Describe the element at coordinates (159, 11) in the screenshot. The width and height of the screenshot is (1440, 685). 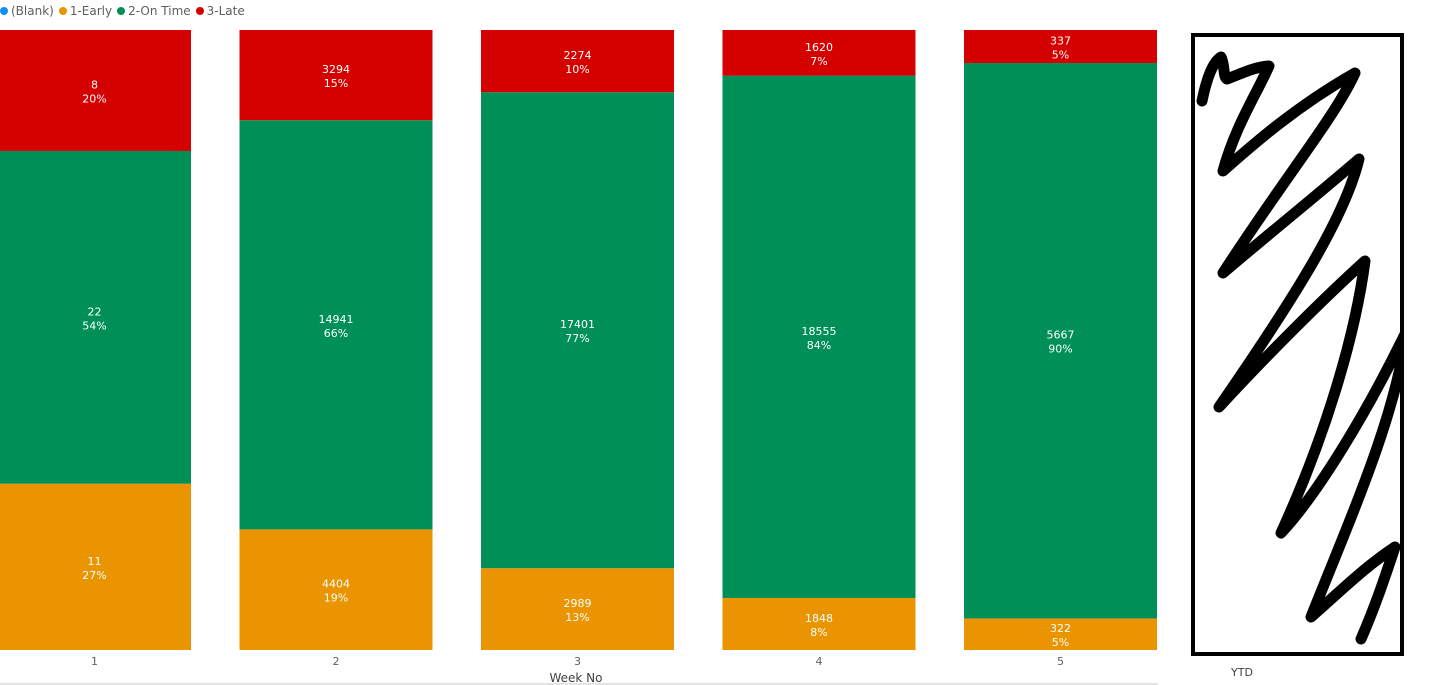
I see `legend-label: 2-On Time` at that location.